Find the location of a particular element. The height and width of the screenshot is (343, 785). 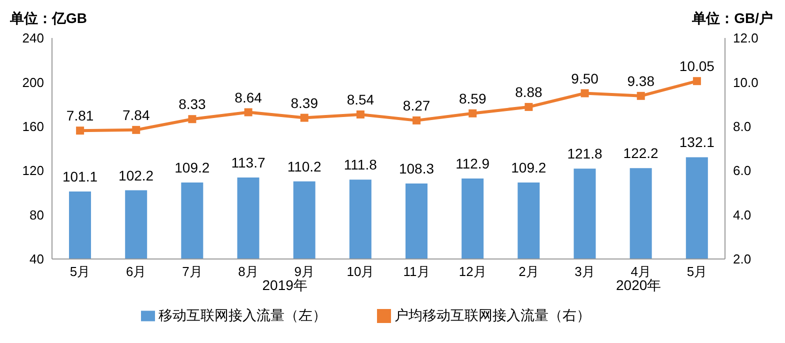

data-label: 9.50 is located at coordinates (585, 78).